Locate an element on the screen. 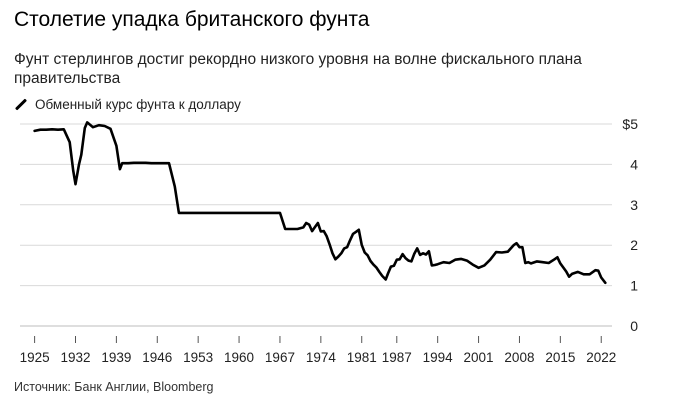 This screenshot has width=675, height=409. chart-legend: Обменный курс фунта к доллару is located at coordinates (127, 104).